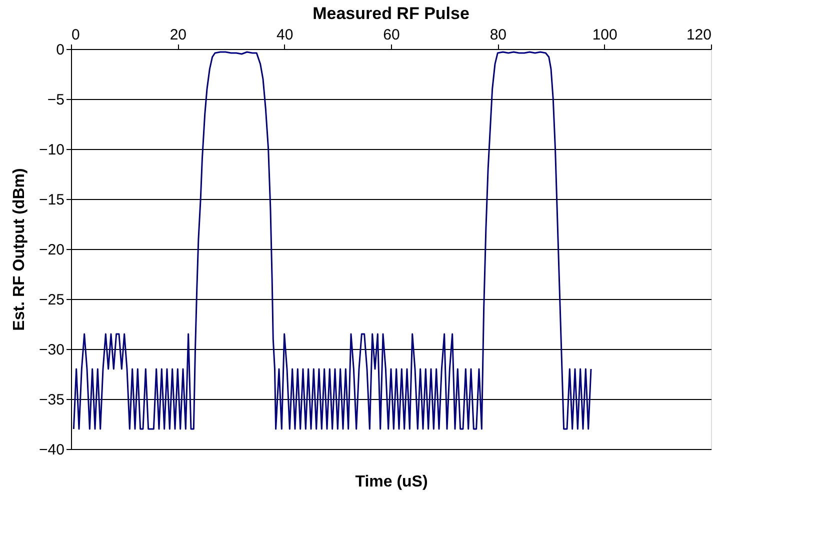  What do you see at coordinates (51, 300) in the screenshot?
I see `y-tick-label: −25` at bounding box center [51, 300].